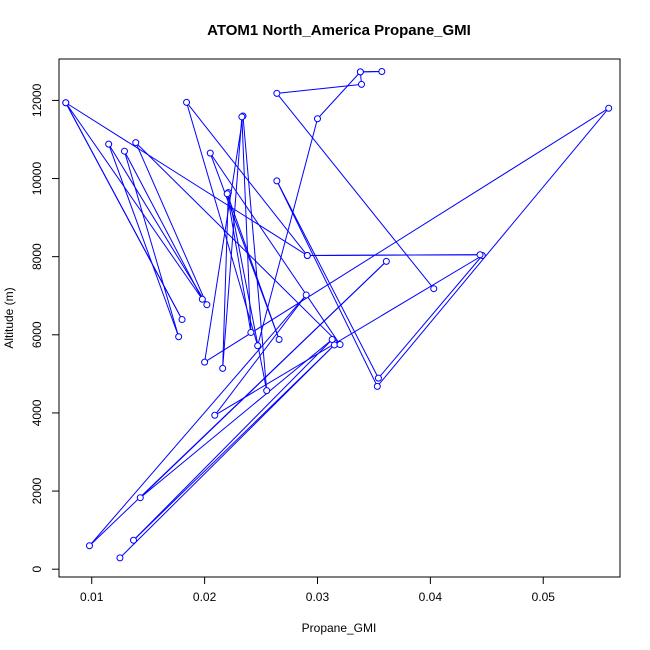 The image size is (650, 650). I want to click on x-tick-label: 0.03, so click(318, 597).